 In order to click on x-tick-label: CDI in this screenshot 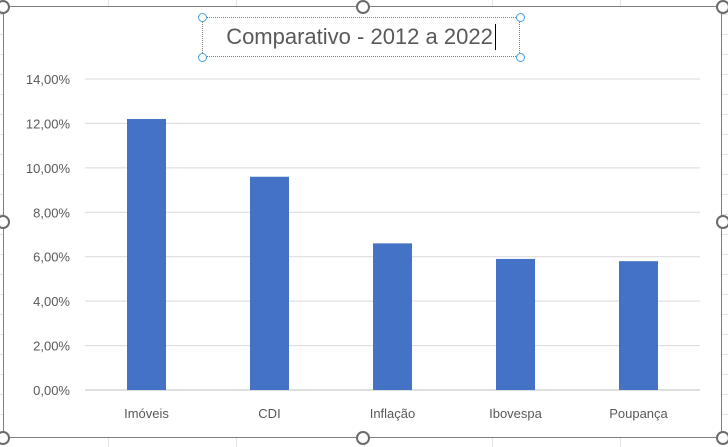, I will do `click(269, 413)`.